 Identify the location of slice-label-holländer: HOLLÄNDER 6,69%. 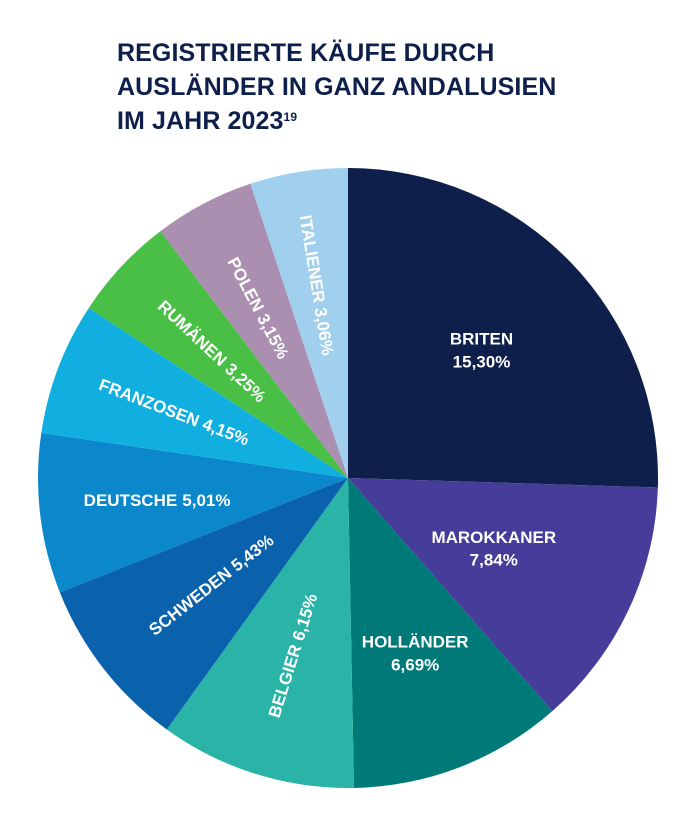
(415, 653).